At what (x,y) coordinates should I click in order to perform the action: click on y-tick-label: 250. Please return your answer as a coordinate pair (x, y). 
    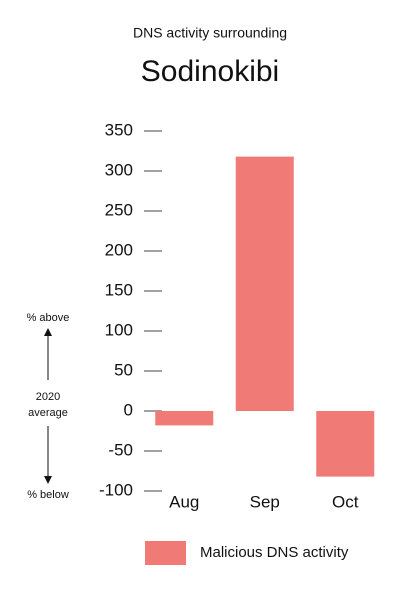
    Looking at the image, I should click on (119, 209).